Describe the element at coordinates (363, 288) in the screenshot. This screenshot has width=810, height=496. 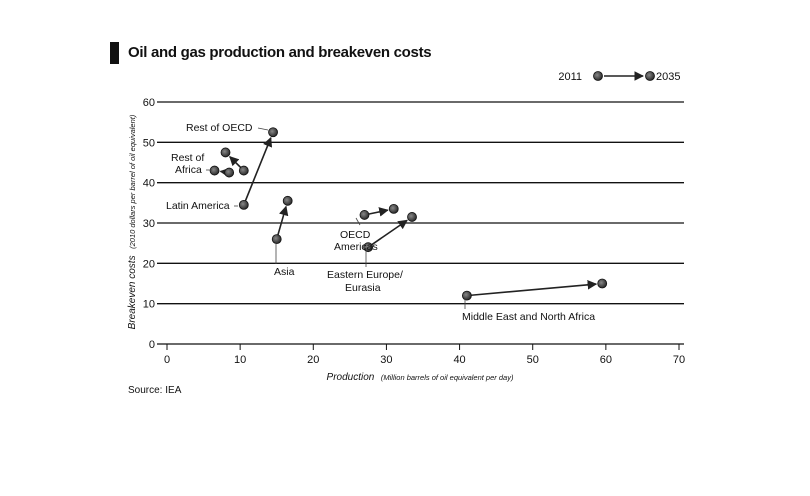
I see `series-label-eastern-europe-eurasia-line2: Eurasia` at that location.